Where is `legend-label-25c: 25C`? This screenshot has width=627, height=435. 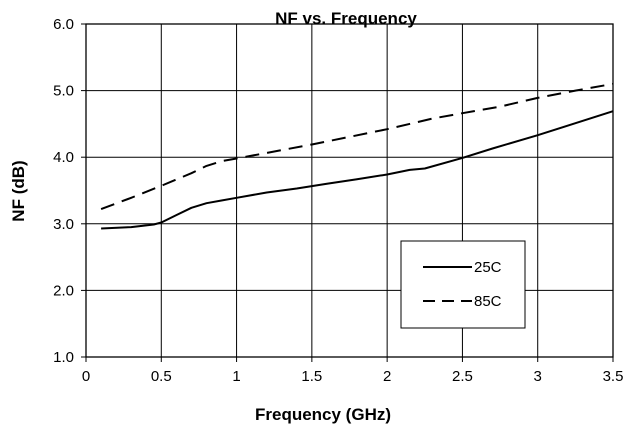
legend-label-25c: 25C is located at coordinates (488, 267).